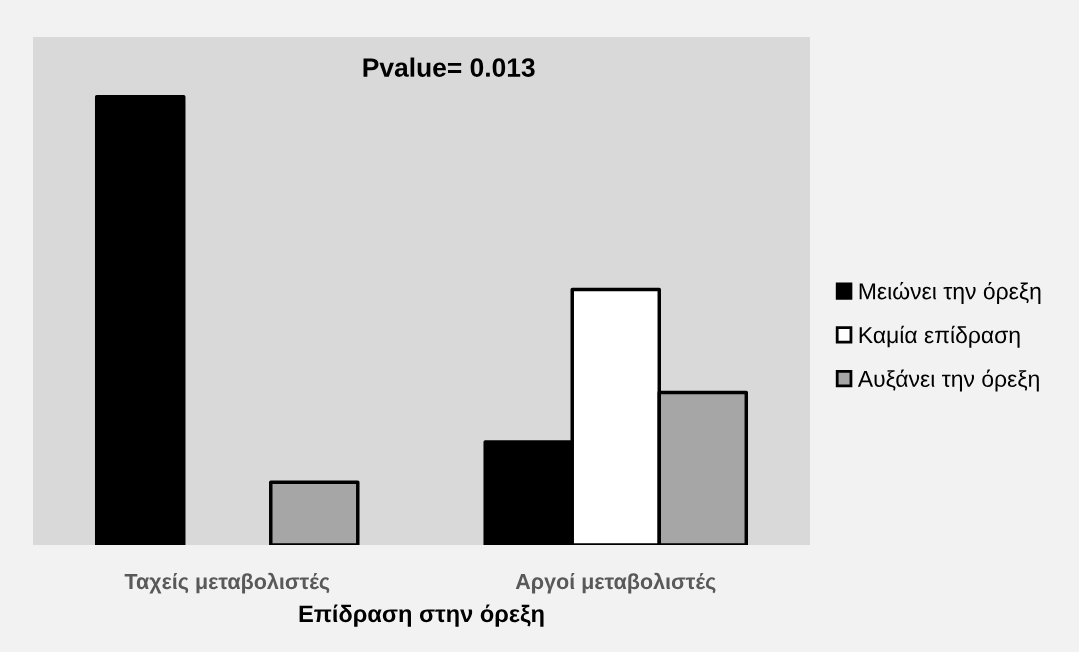 The image size is (1079, 652). I want to click on chart-title: Pvalue= 0.013, so click(449, 67).